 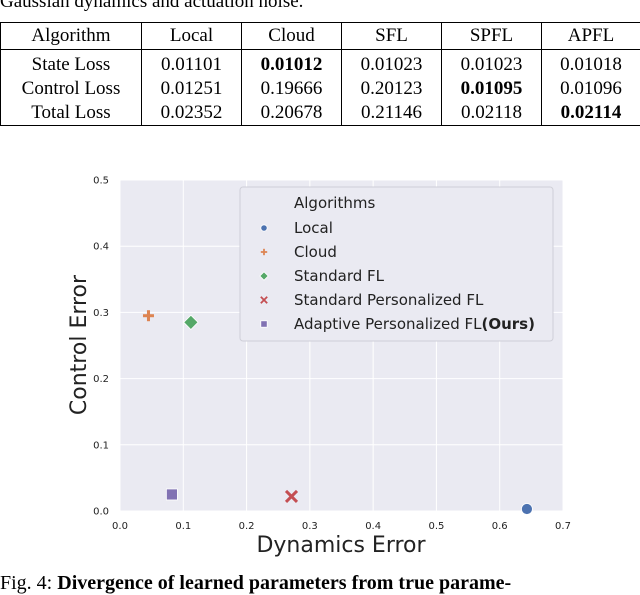 What do you see at coordinates (101, 379) in the screenshot?
I see `y-tick-label: 0.2` at bounding box center [101, 379].